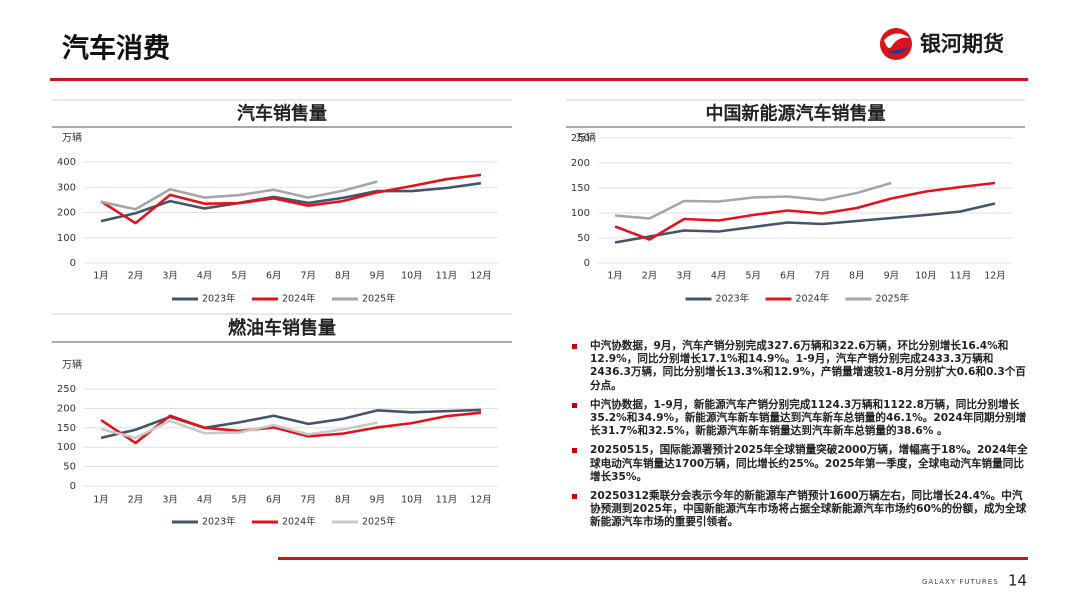 The width and height of the screenshot is (1080, 608). What do you see at coordinates (960, 582) in the screenshot?
I see `footer-brand: GALAXY FUTURES` at bounding box center [960, 582].